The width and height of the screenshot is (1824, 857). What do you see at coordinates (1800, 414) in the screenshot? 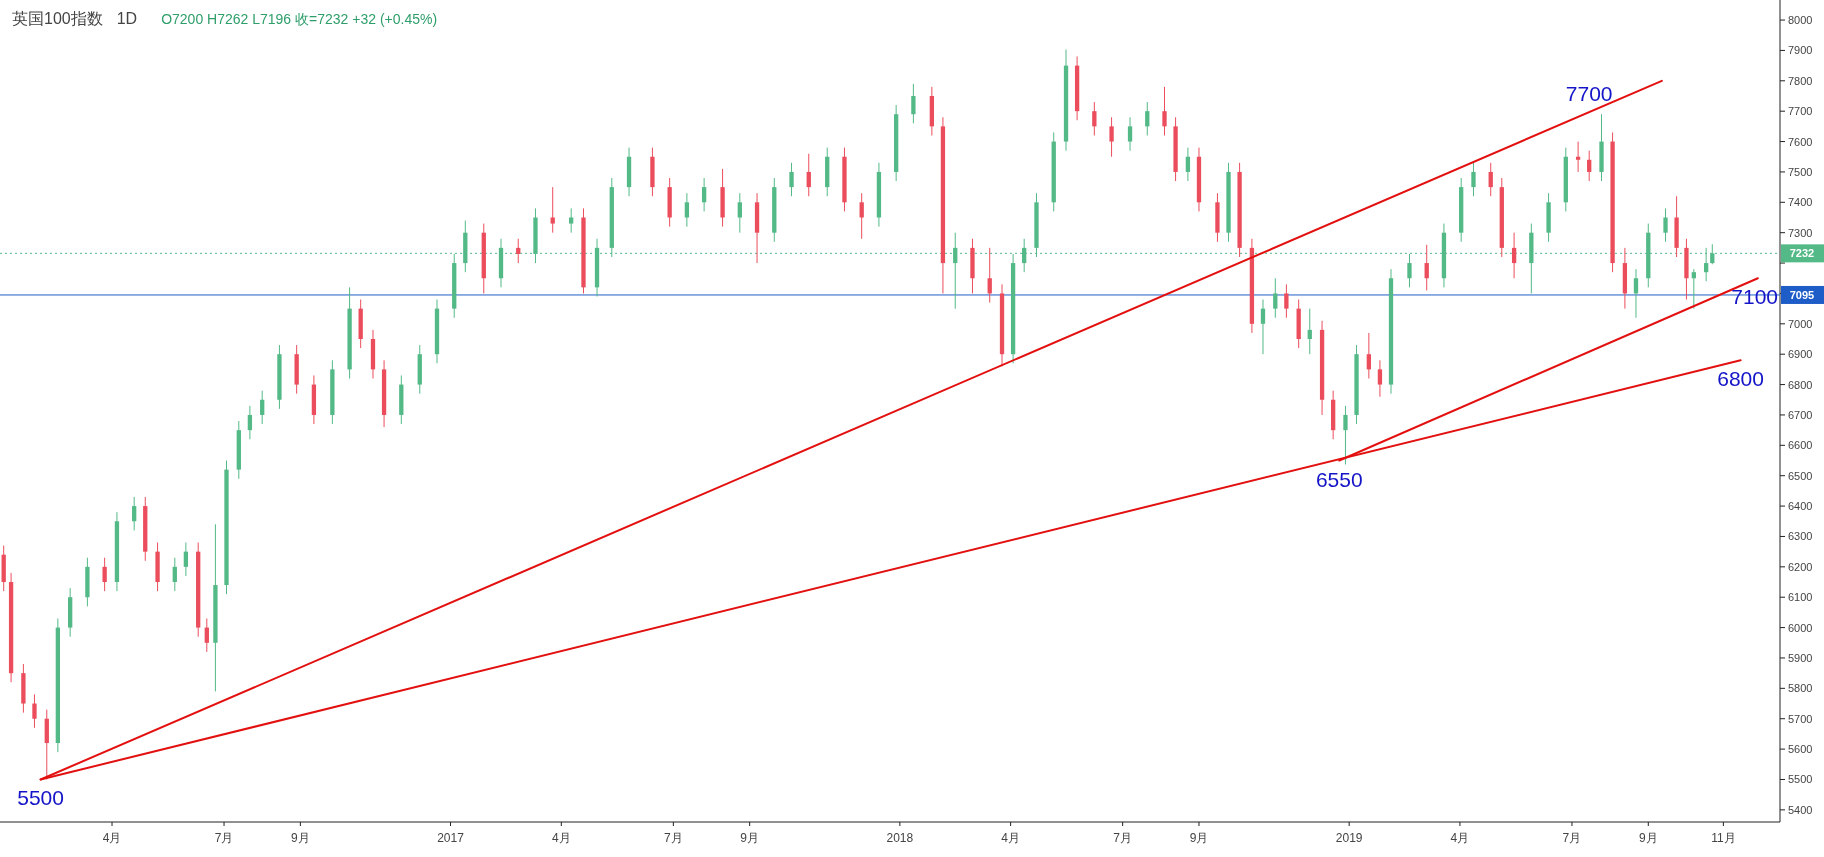
I see `y-tick-label: 6700` at bounding box center [1800, 414].